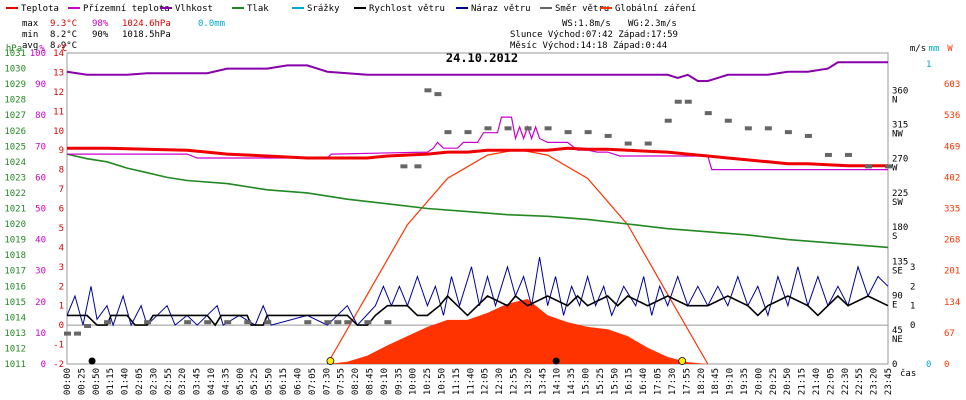 This screenshot has width=966, height=400. What do you see at coordinates (100, 35) in the screenshot?
I see `stat-min-hum: 90%` at bounding box center [100, 35].